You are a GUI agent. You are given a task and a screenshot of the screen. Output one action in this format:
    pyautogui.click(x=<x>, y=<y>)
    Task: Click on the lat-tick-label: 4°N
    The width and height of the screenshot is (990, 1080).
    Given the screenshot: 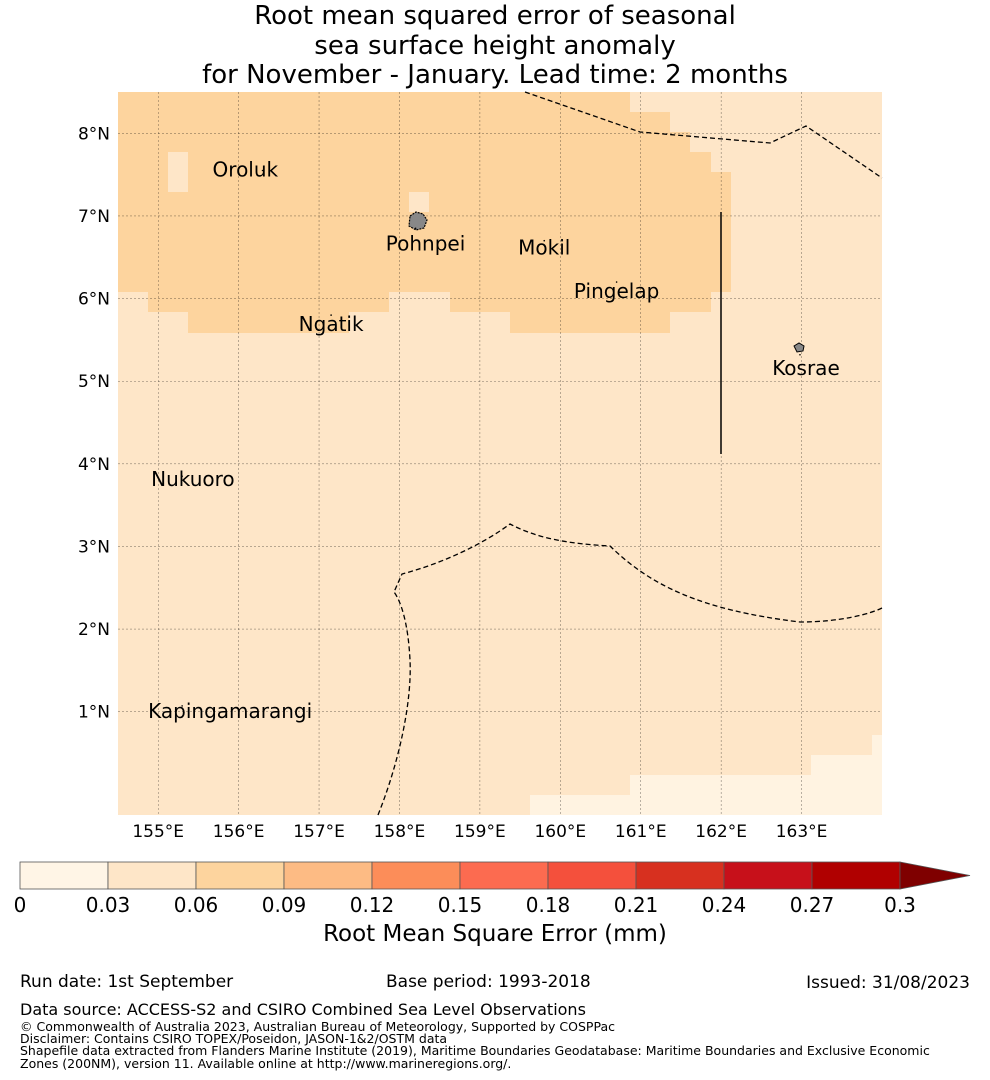 What is the action you would take?
    pyautogui.click(x=94, y=465)
    